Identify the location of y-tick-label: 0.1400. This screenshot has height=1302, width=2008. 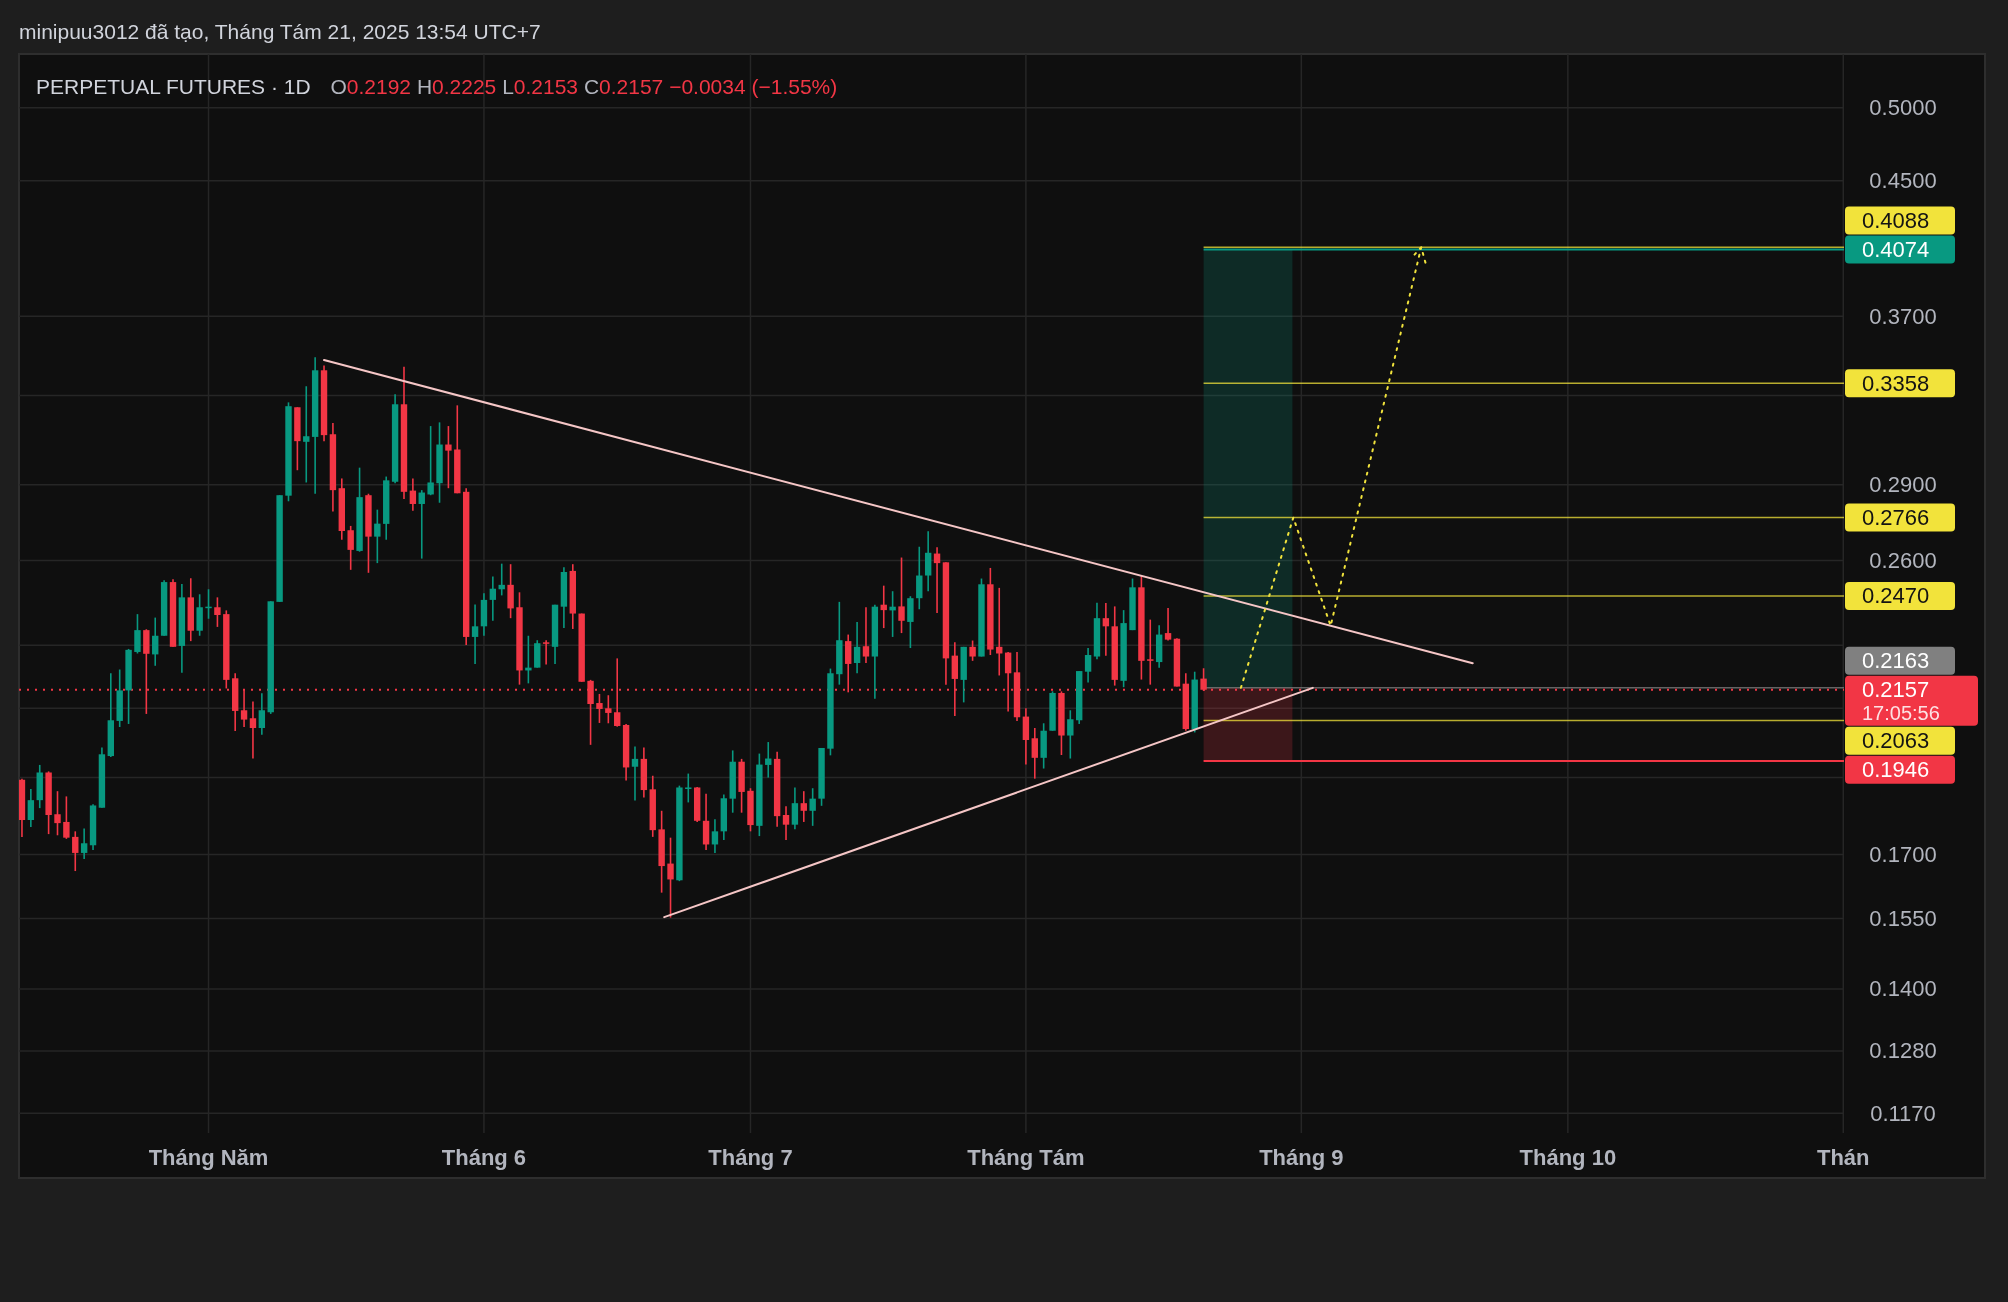
(1903, 989).